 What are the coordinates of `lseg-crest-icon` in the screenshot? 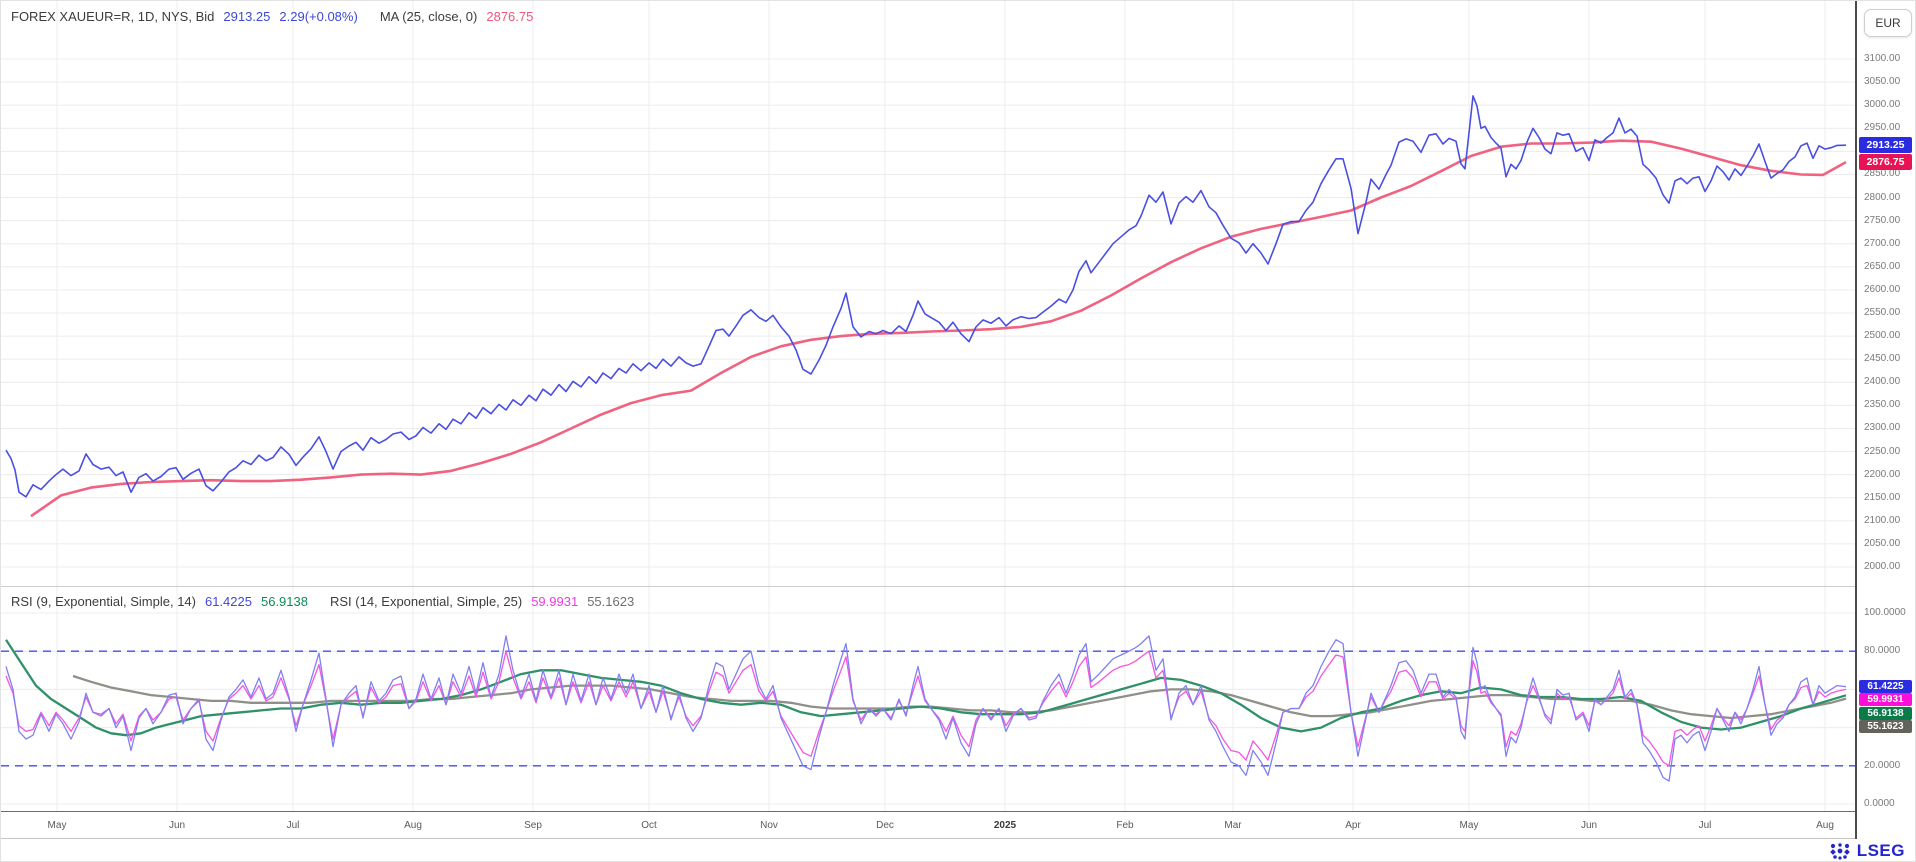 It's located at (1839, 851).